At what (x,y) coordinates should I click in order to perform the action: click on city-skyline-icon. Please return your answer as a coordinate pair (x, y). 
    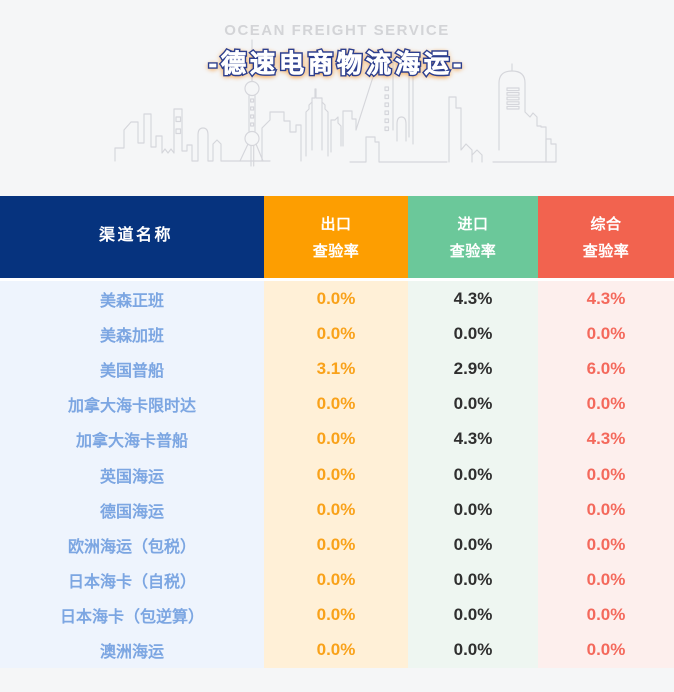
    Looking at the image, I should click on (335, 103).